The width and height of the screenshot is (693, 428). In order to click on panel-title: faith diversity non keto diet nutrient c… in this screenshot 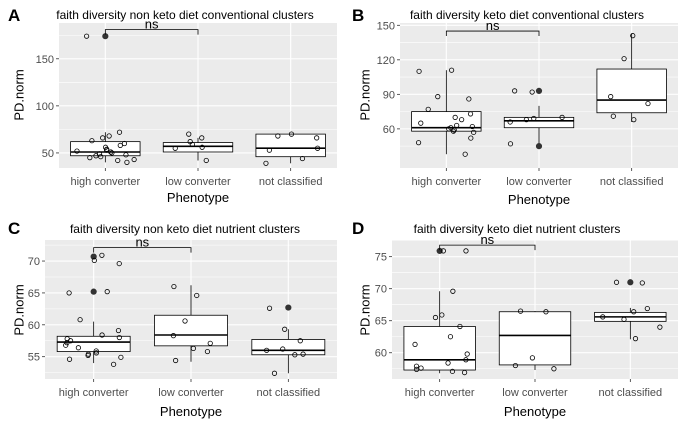, I will do `click(185, 229)`.